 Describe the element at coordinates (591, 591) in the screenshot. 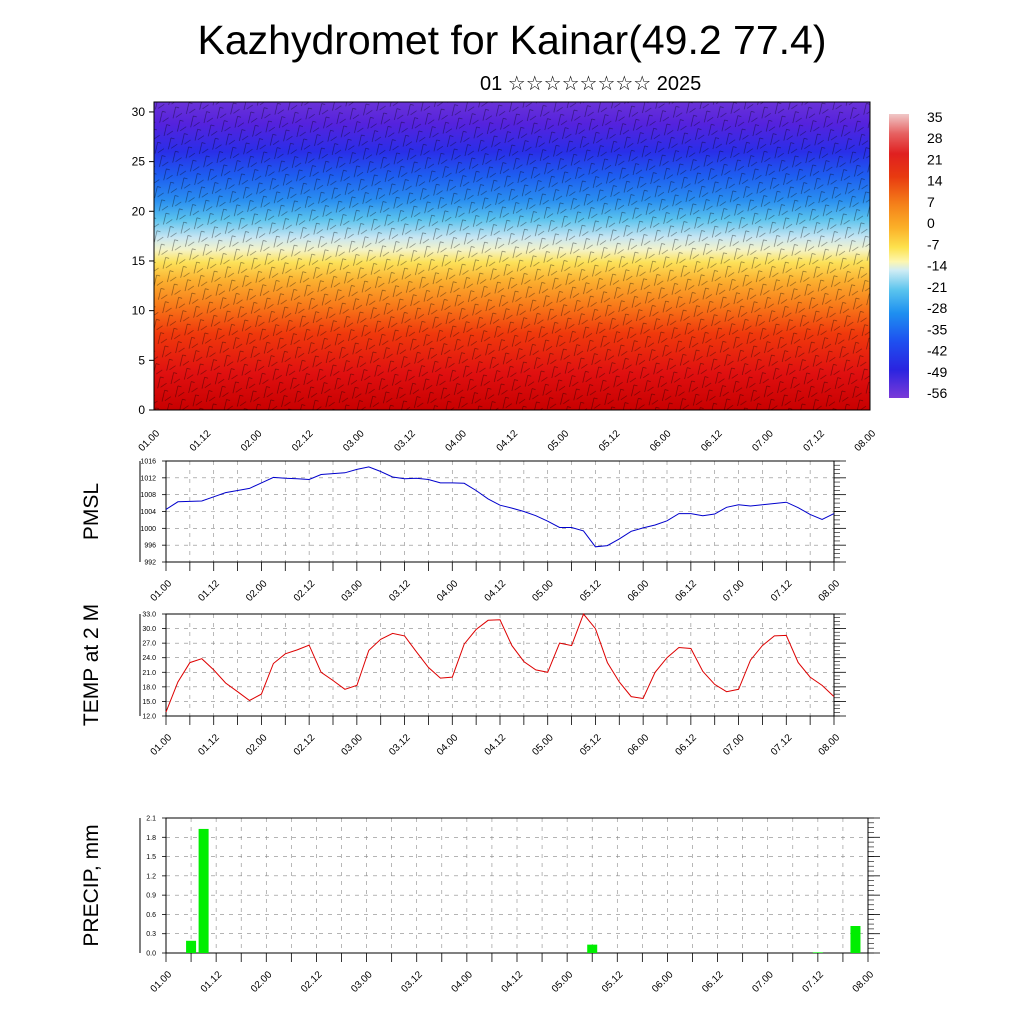

I see `pmsl-x-tick-label: 05.12` at that location.